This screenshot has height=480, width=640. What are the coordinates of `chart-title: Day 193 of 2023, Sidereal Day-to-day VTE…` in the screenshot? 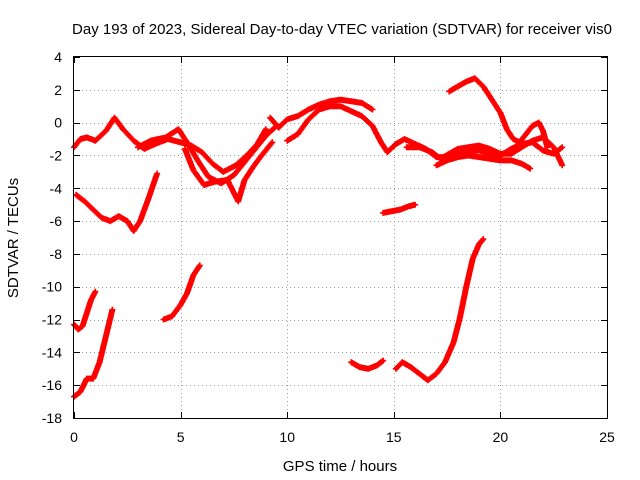 It's located at (342, 29).